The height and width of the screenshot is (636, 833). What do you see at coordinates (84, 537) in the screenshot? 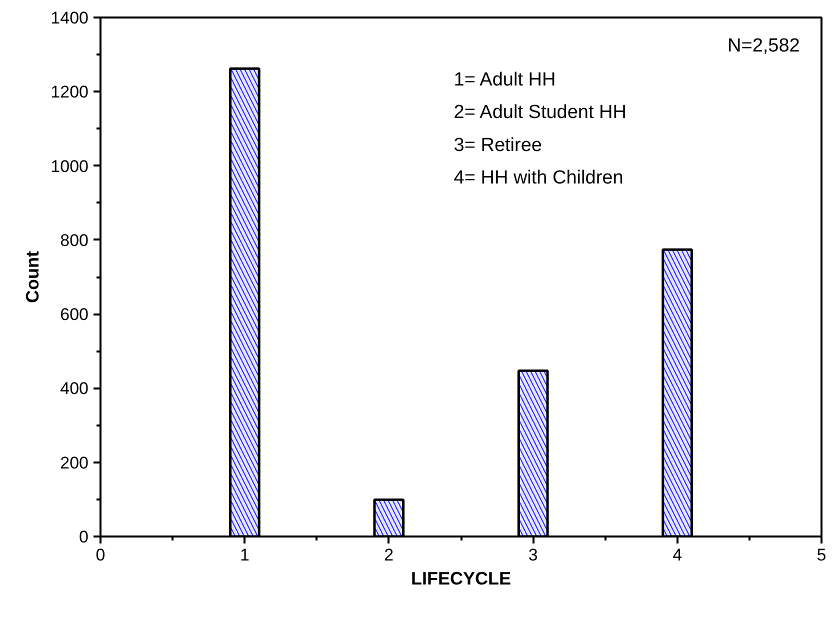
I see `y-tick-label: 0` at bounding box center [84, 537].